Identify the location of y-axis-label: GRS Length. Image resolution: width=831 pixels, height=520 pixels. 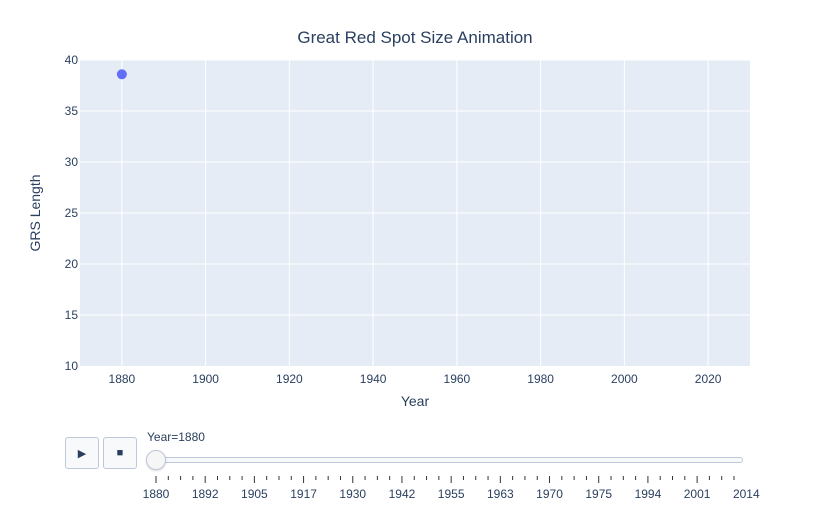
(35, 212).